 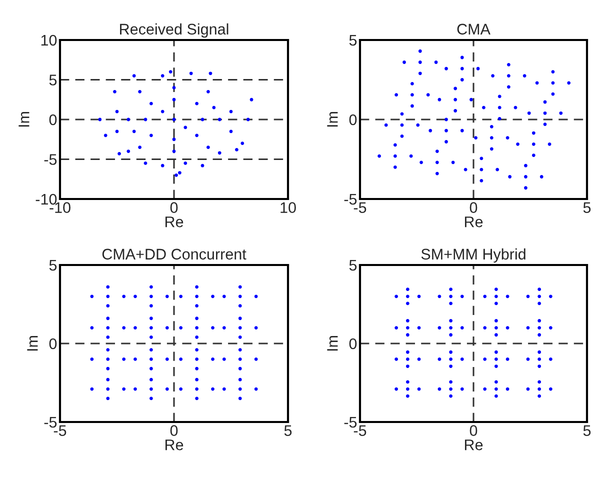 I want to click on chart-title: Received Signal, so click(x=174, y=30).